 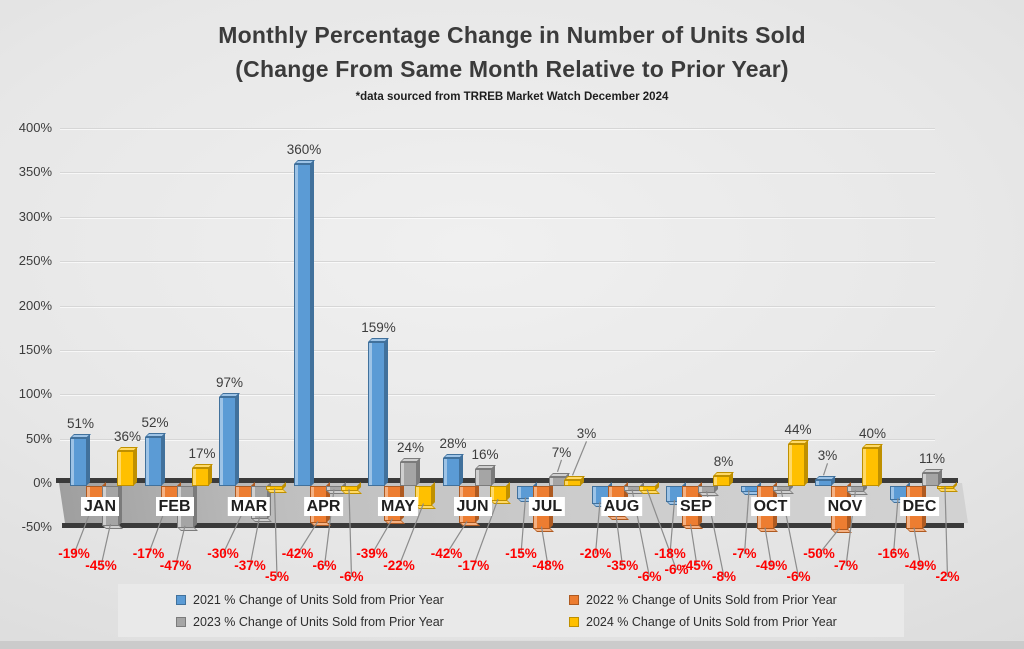 What do you see at coordinates (485, 454) in the screenshot?
I see `data-label-positive: 16%` at bounding box center [485, 454].